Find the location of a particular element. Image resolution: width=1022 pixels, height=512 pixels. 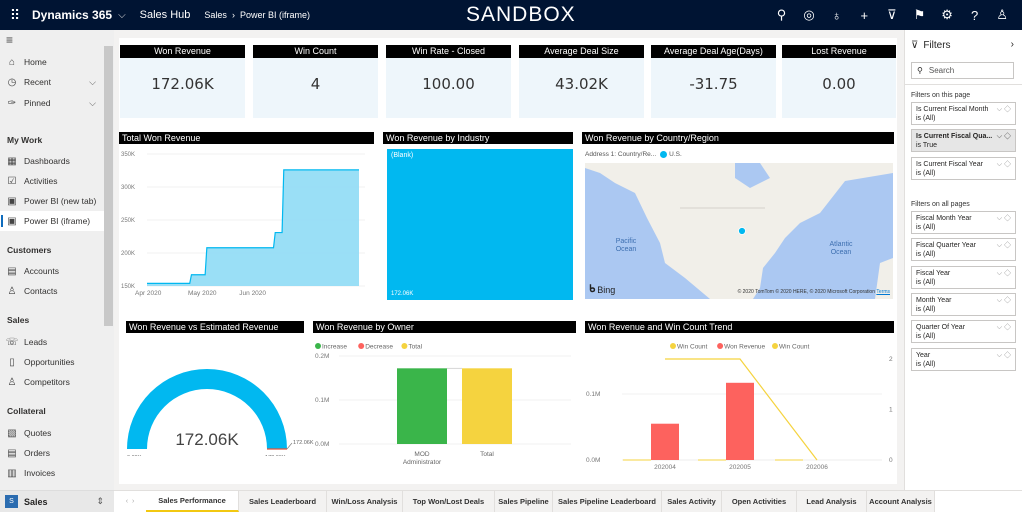

sidebar-item-powerbi-newtab: ▣ Power BI (new tab) is located at coordinates (52, 201).